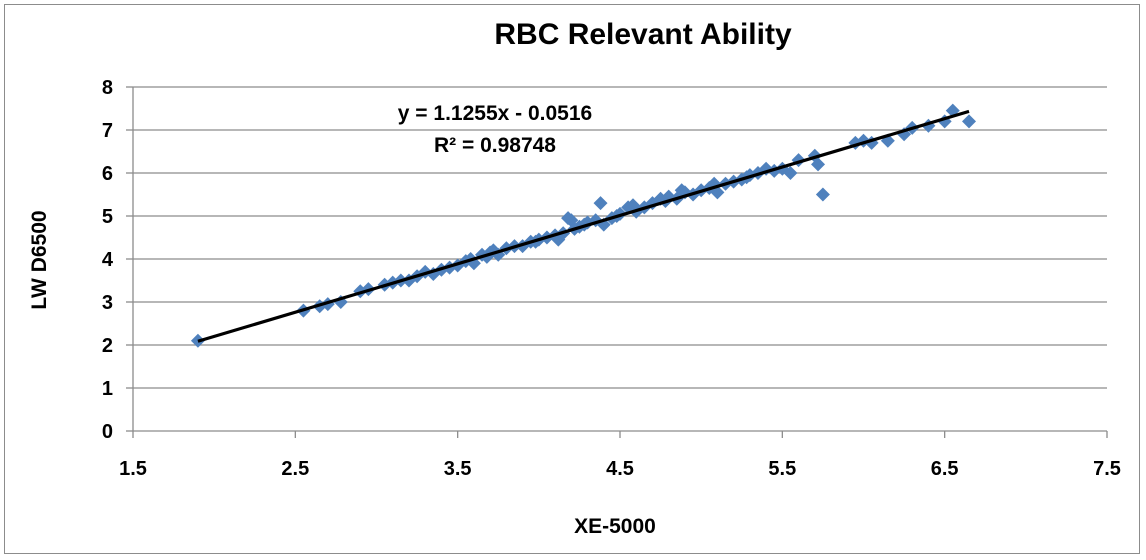 The height and width of the screenshot is (560, 1146). I want to click on y-tick-label: 6, so click(107, 174).